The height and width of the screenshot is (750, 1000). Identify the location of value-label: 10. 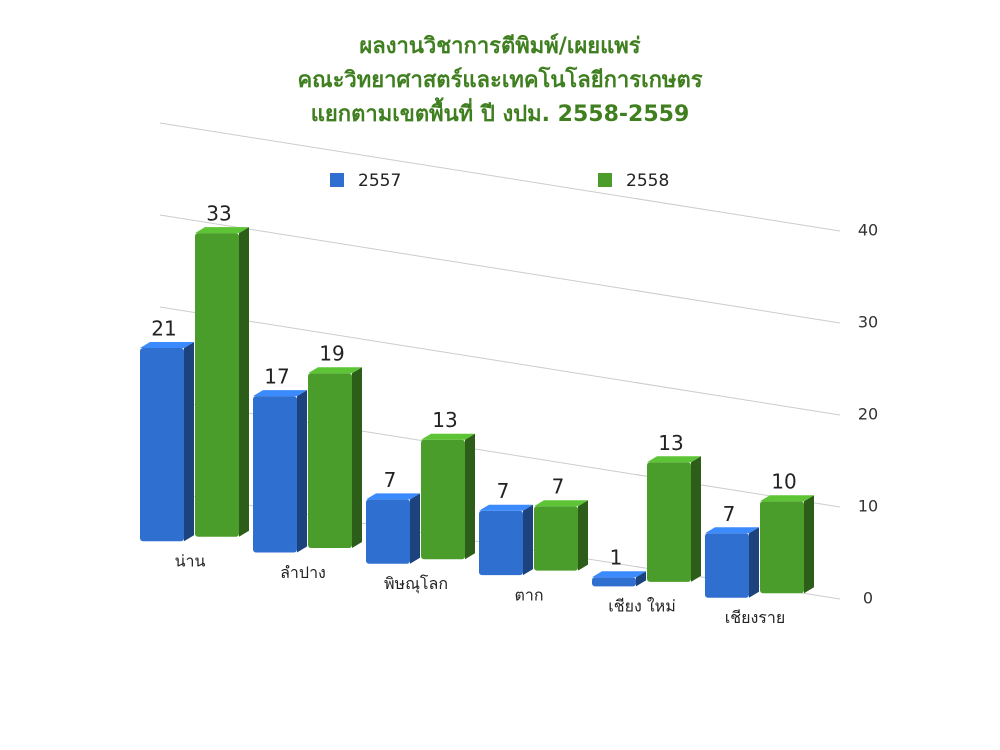
(783, 482).